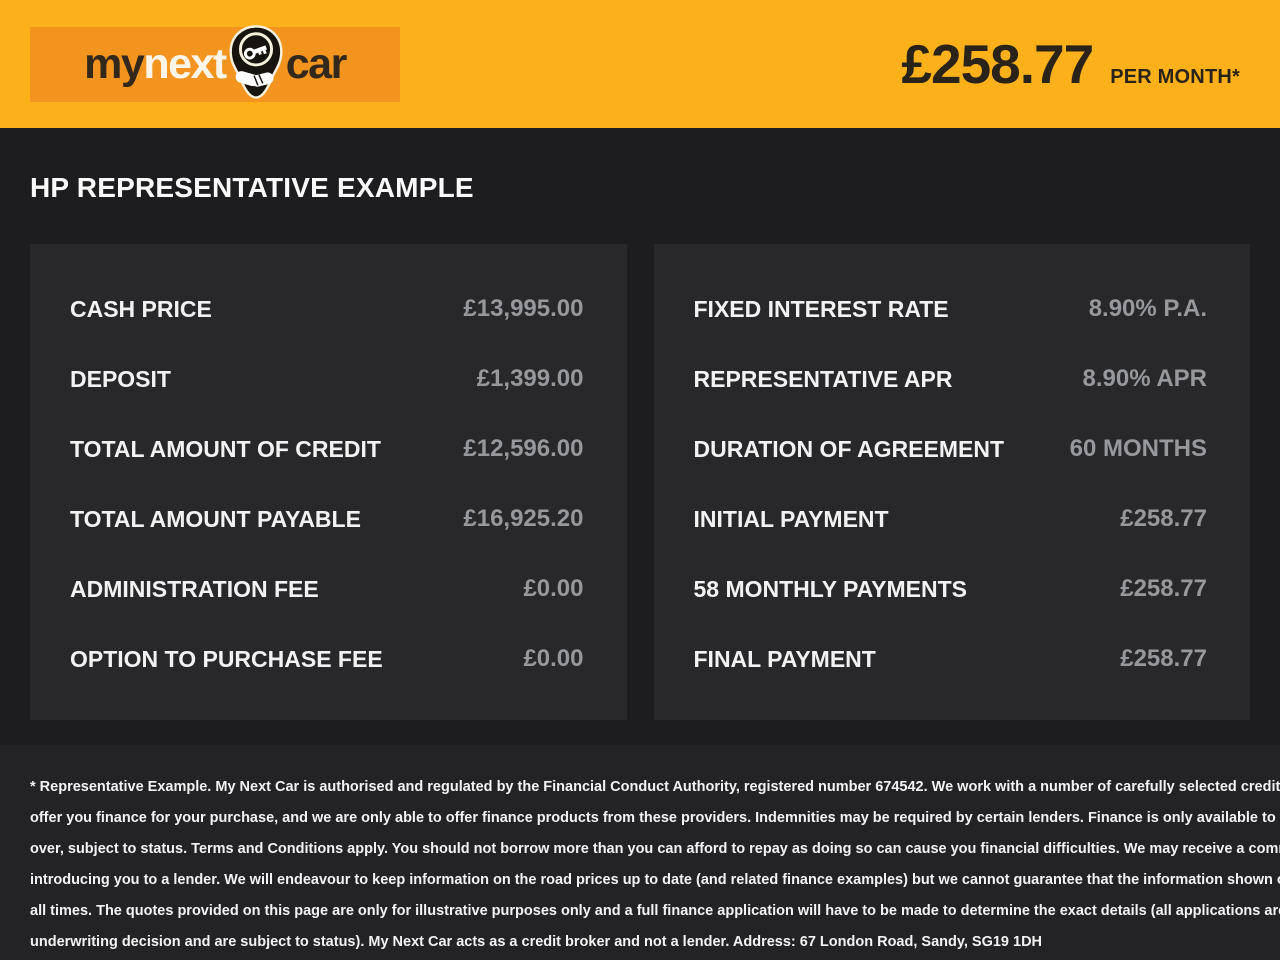 This screenshot has width=1280, height=960. Describe the element at coordinates (784, 658) in the screenshot. I see `finance-row-label: FINAL PAYMENT` at that location.